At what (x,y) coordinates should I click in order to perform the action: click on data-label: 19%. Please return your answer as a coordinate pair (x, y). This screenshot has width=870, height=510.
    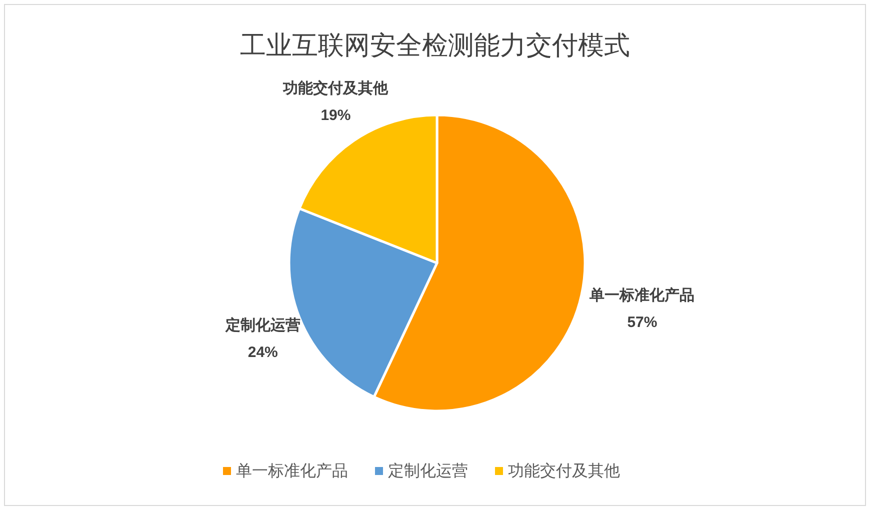
    Looking at the image, I should click on (335, 115).